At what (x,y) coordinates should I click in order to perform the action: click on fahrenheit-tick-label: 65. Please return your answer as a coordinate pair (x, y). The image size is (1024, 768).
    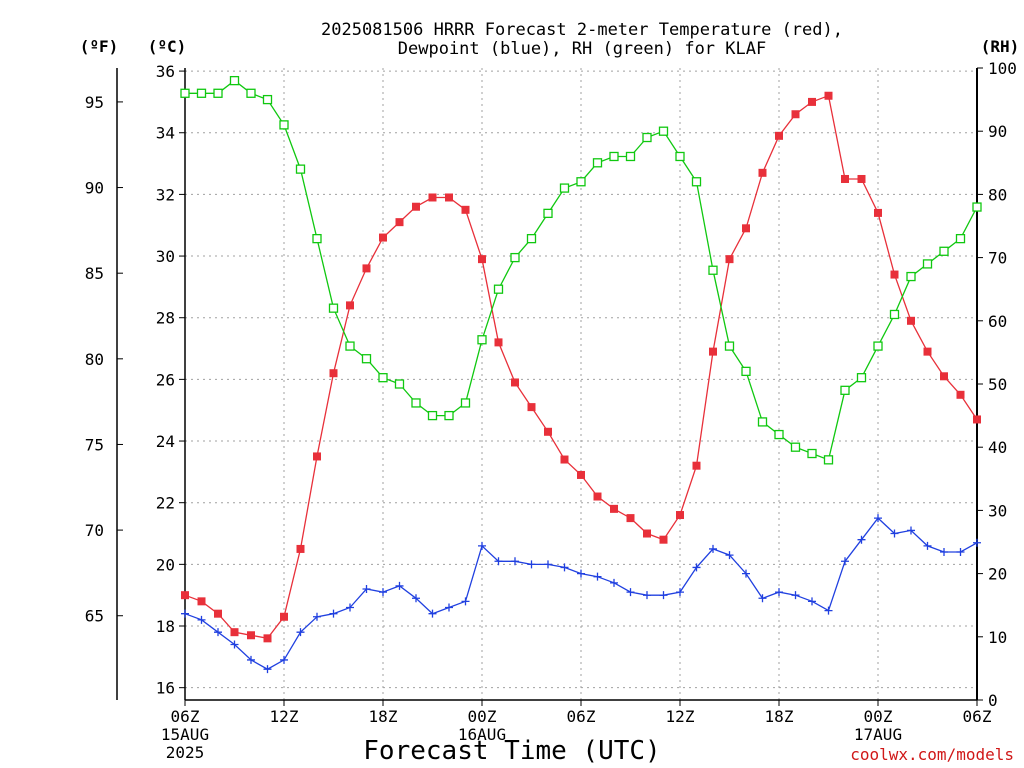
    Looking at the image, I should click on (94, 616).